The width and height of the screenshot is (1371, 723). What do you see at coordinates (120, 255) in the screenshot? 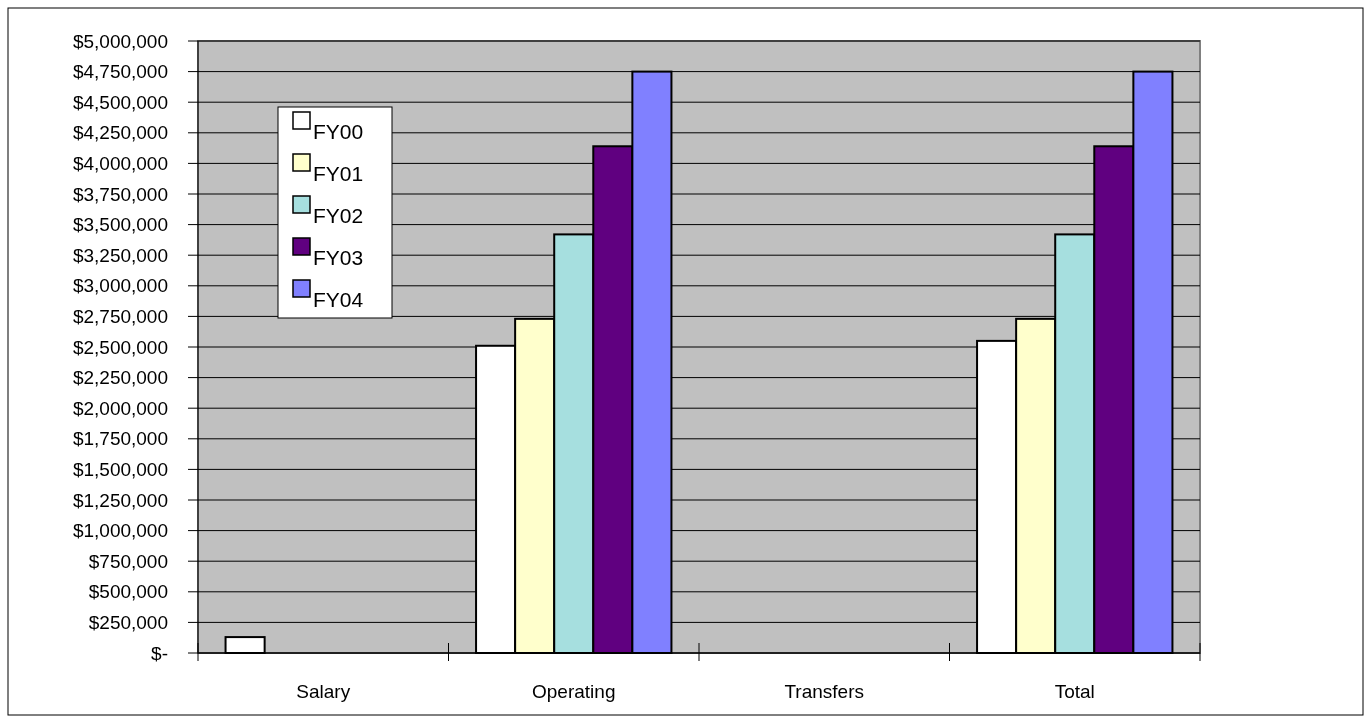
I see `y-tick-label: $3,250,000` at bounding box center [120, 255].